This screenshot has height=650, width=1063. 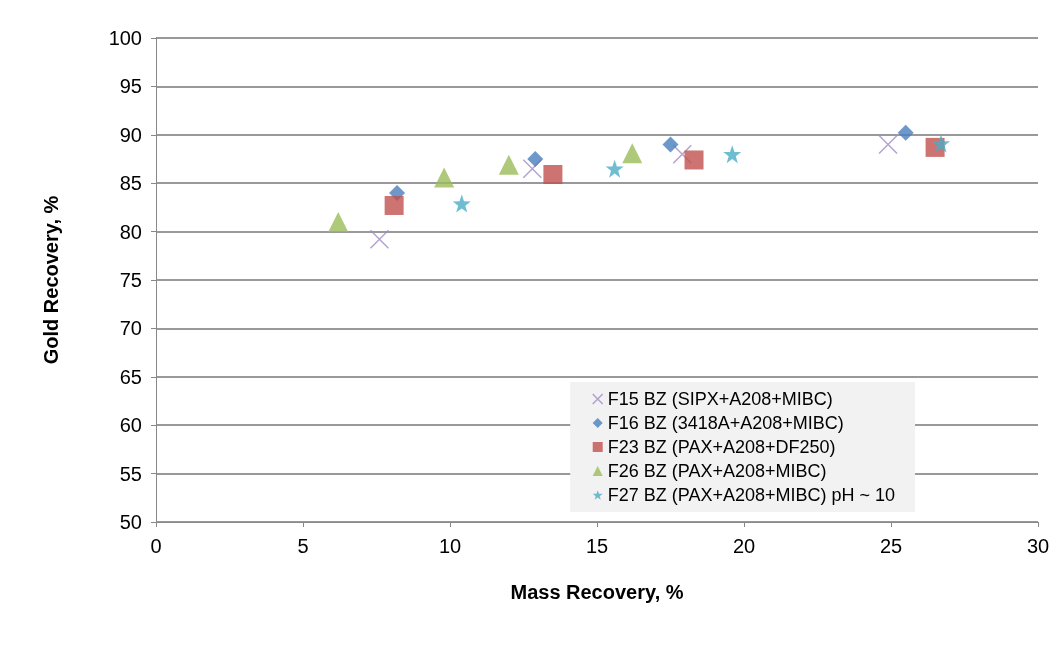 I want to click on x-tick-label: 0, so click(x=156, y=546).